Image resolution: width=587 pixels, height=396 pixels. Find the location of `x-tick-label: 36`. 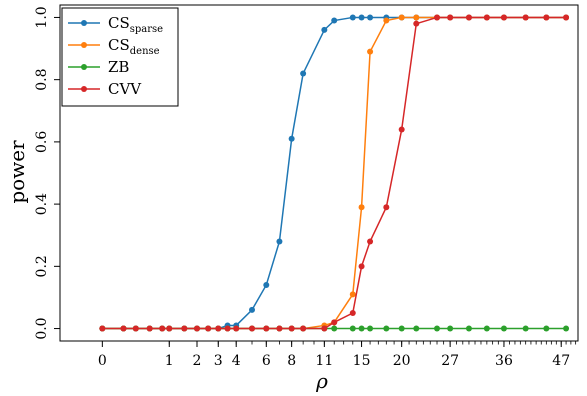

x-tick-label: 36 is located at coordinates (504, 361).